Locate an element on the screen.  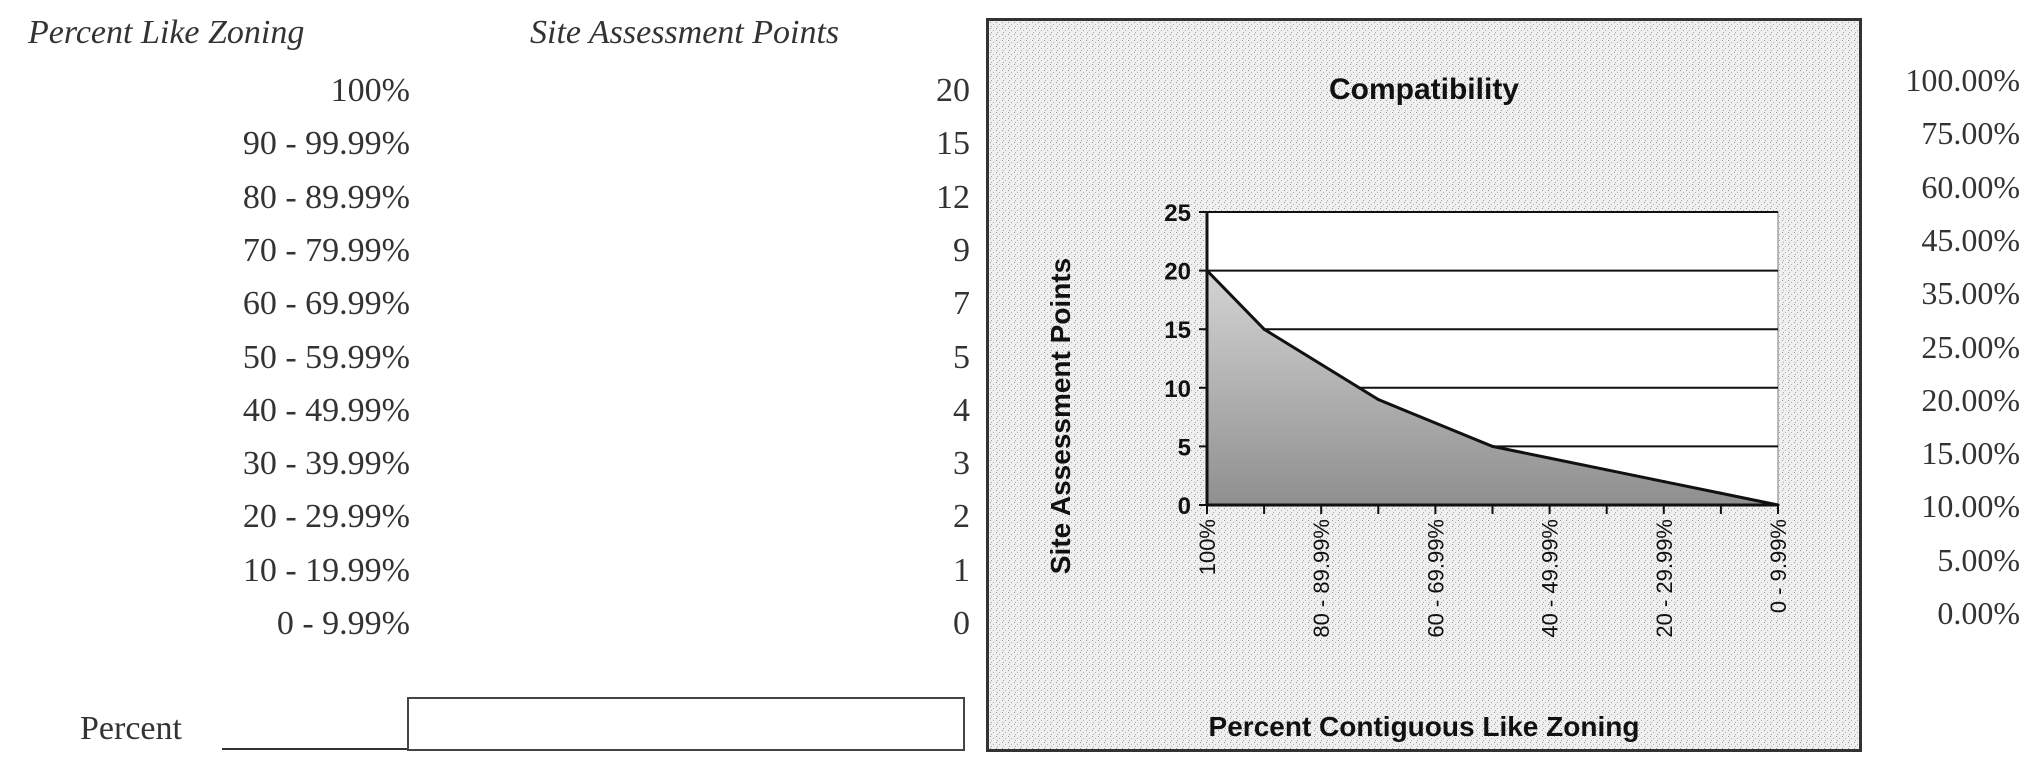
zoning-range-label: 50 - 59.99% is located at coordinates (326, 357).